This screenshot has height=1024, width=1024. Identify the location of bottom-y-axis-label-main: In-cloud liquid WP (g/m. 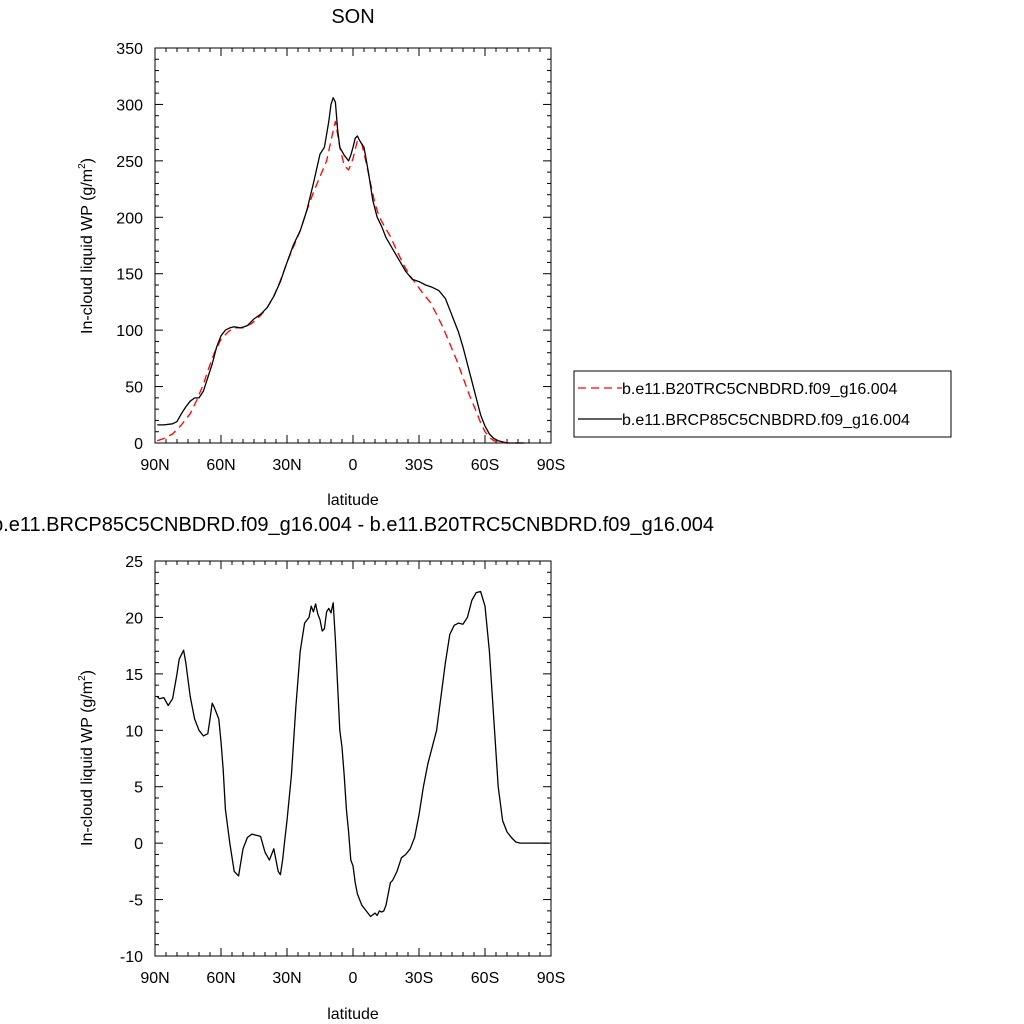
(87, 763).